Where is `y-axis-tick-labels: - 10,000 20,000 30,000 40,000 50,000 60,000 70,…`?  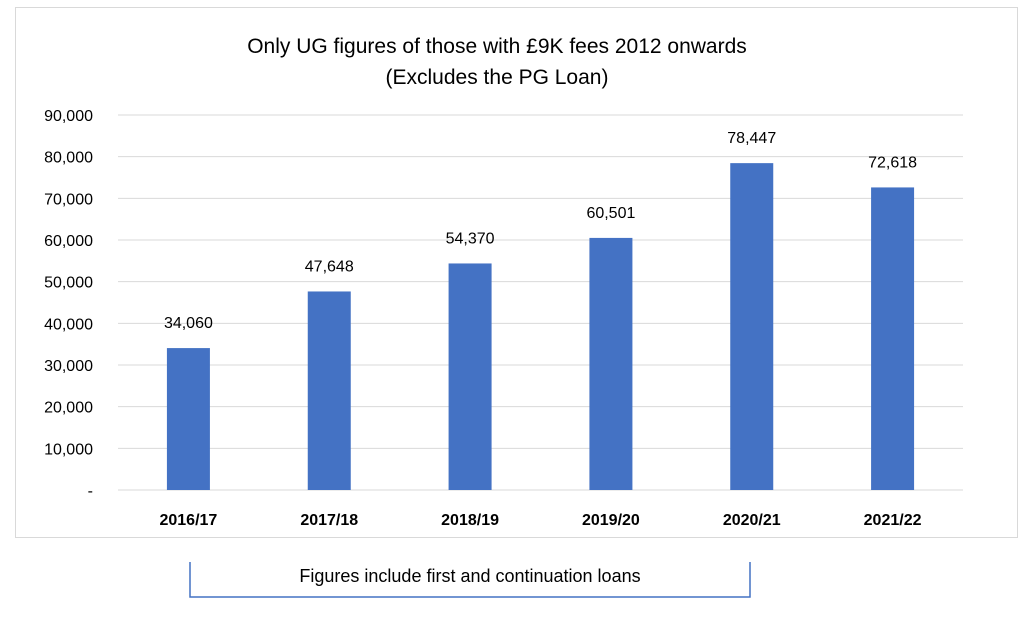
y-axis-tick-labels: - 10,000 20,000 30,000 40,000 50,000 60,000 70,… is located at coordinates (68, 304).